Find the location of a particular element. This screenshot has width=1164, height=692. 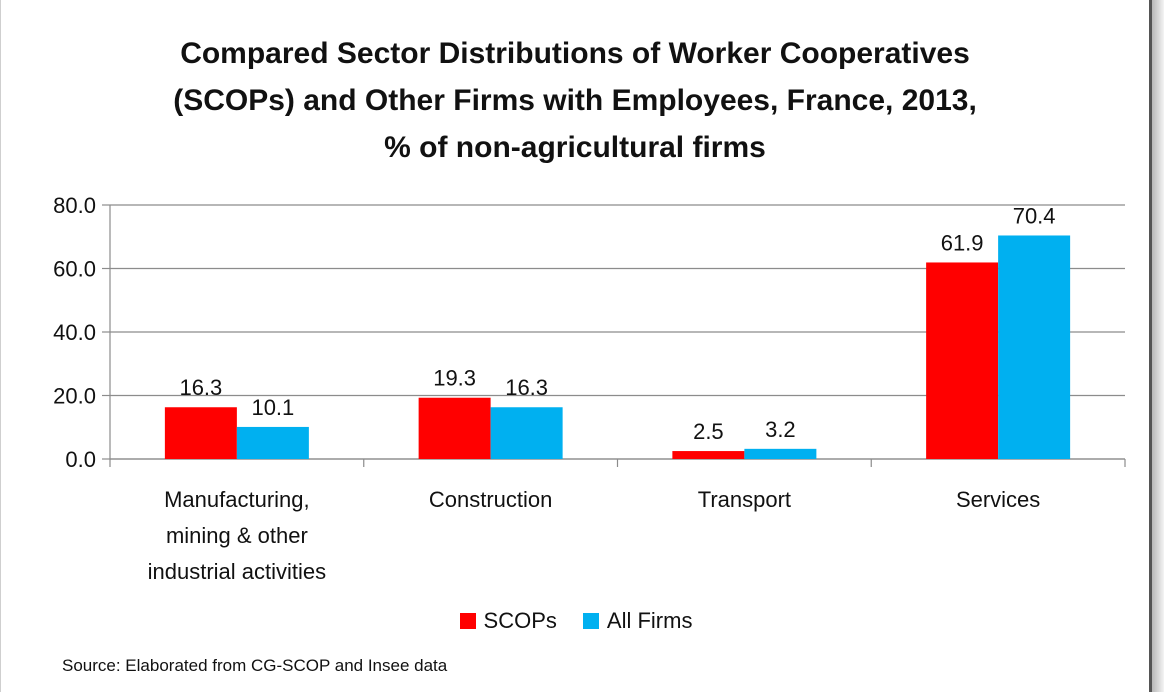

x-category-label-0-1: mining & other is located at coordinates (237, 535).